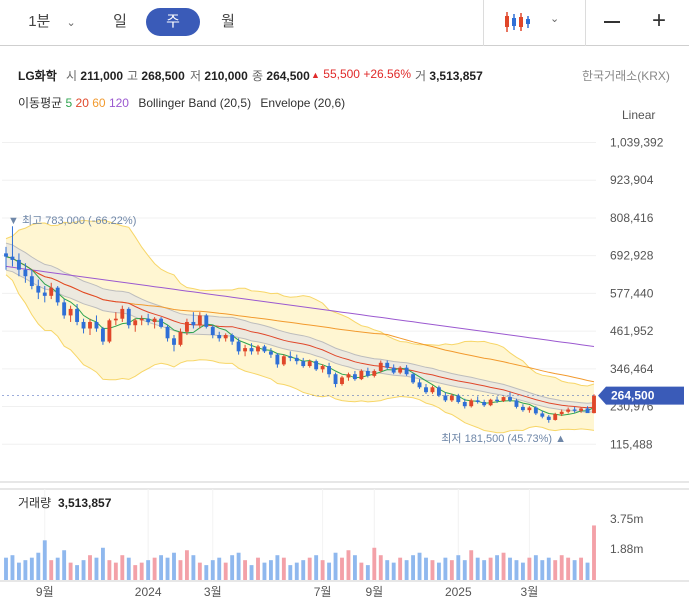 The height and width of the screenshot is (607, 689). I want to click on volume-label: 거, so click(421, 76).